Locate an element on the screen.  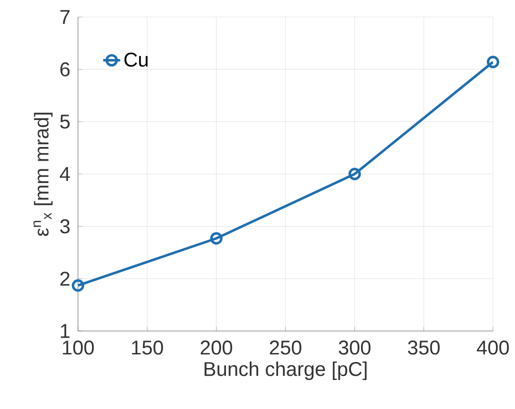
x-tick-label: 200 is located at coordinates (216, 347).